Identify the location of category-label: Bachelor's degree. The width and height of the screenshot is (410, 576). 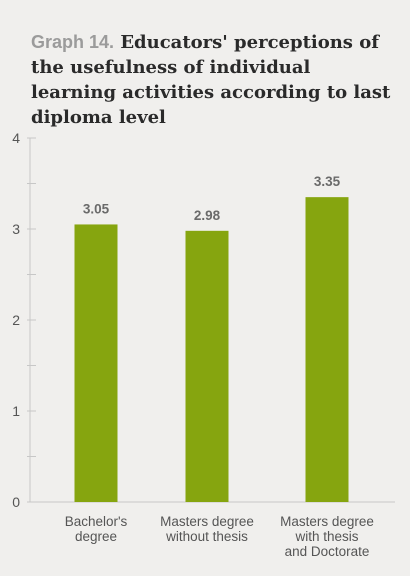
(96, 529).